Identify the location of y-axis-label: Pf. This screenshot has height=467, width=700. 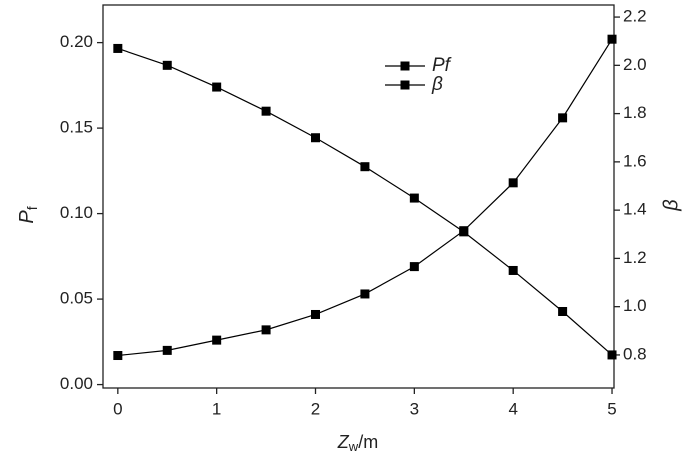
(27, 214).